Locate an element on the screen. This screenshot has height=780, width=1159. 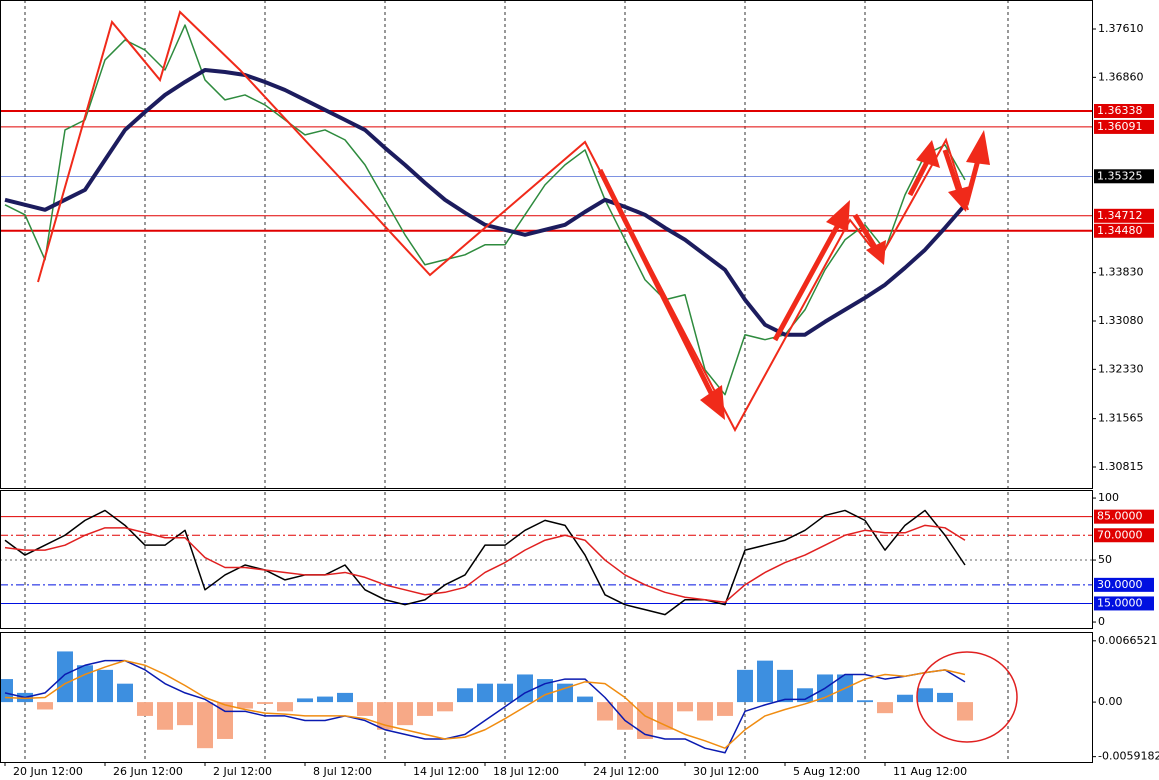
x-tick-label: 26 Jun 12:00 is located at coordinates (148, 771).